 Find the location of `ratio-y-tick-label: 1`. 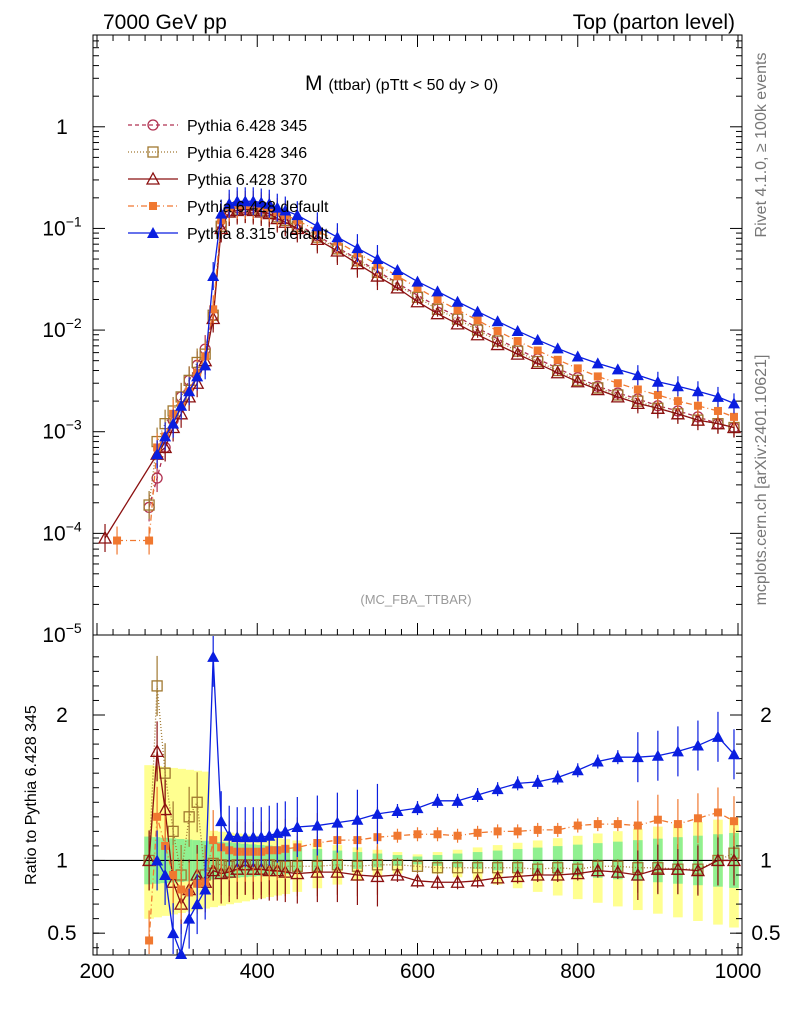

ratio-y-tick-label: 1 is located at coordinates (62, 860).